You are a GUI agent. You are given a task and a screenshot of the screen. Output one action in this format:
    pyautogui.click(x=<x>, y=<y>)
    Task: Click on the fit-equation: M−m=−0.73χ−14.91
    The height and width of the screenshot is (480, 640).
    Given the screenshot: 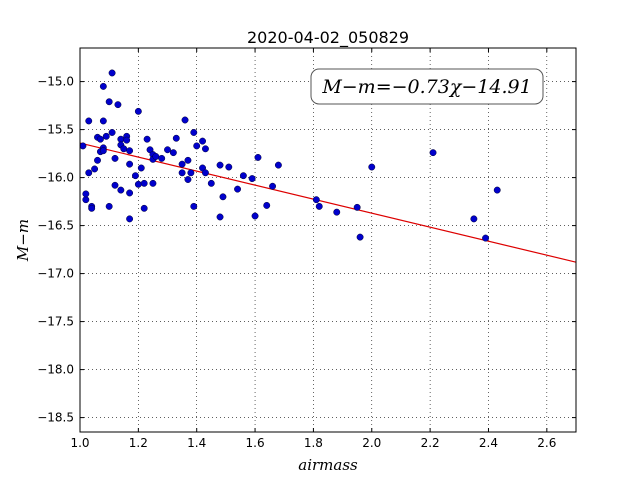 What is the action you would take?
    pyautogui.click(x=426, y=87)
    